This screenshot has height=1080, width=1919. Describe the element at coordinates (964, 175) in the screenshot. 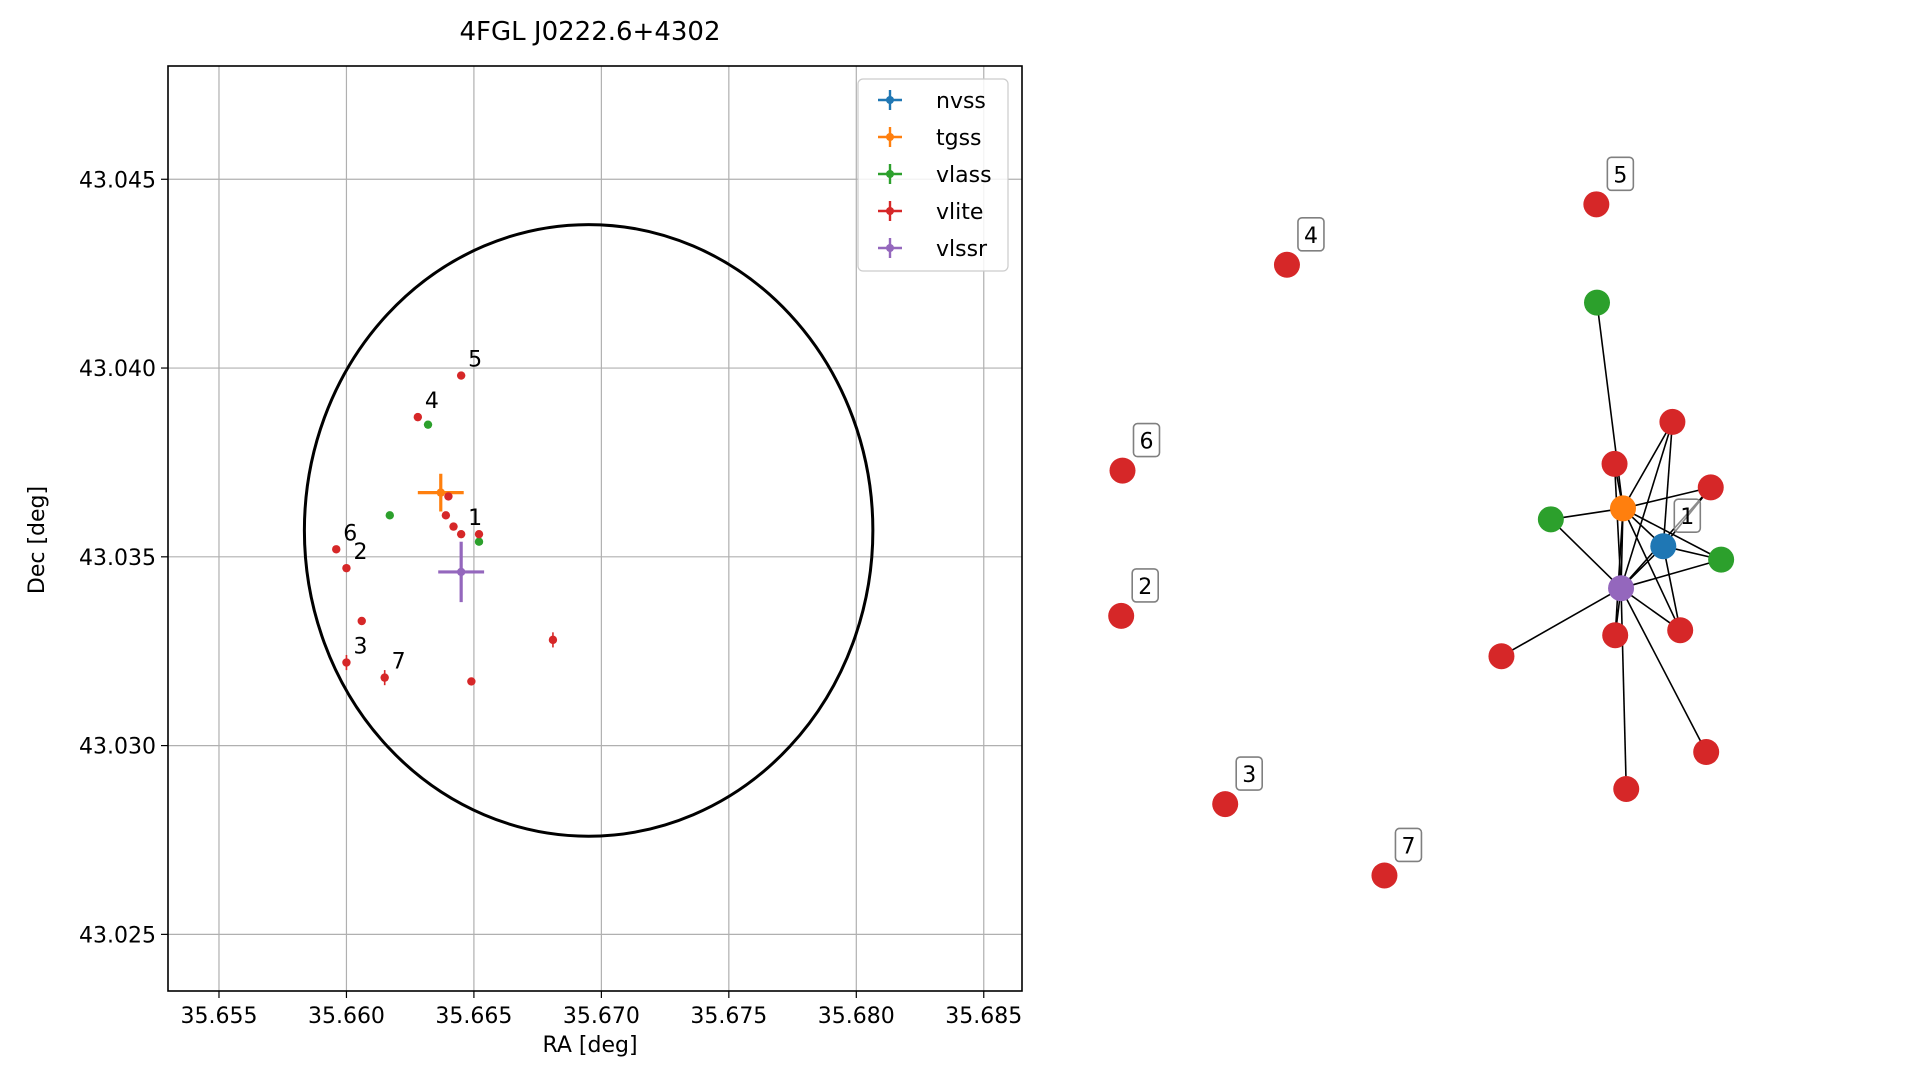

I see `legend-label: vlass` at that location.